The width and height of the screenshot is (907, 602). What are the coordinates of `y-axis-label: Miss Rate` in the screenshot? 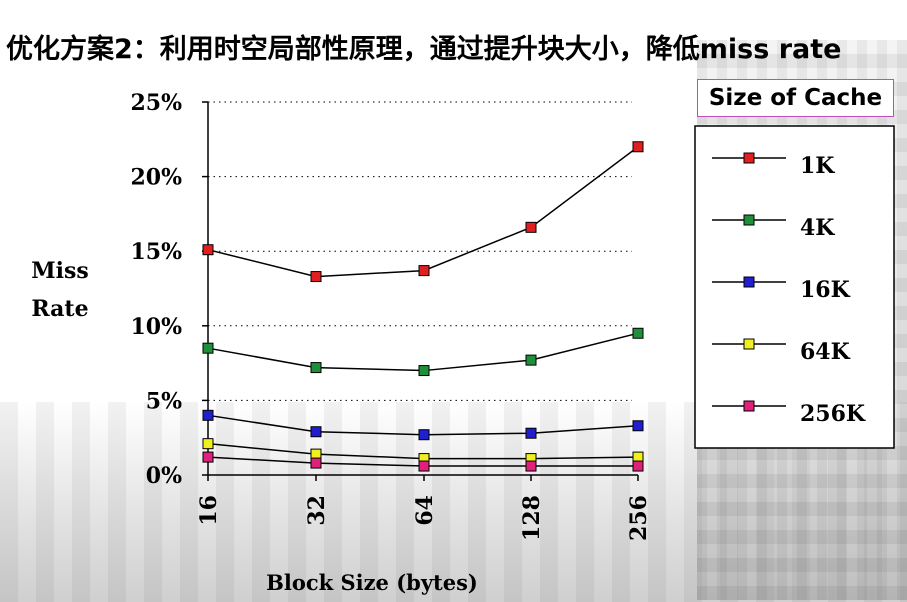 It's located at (59, 290).